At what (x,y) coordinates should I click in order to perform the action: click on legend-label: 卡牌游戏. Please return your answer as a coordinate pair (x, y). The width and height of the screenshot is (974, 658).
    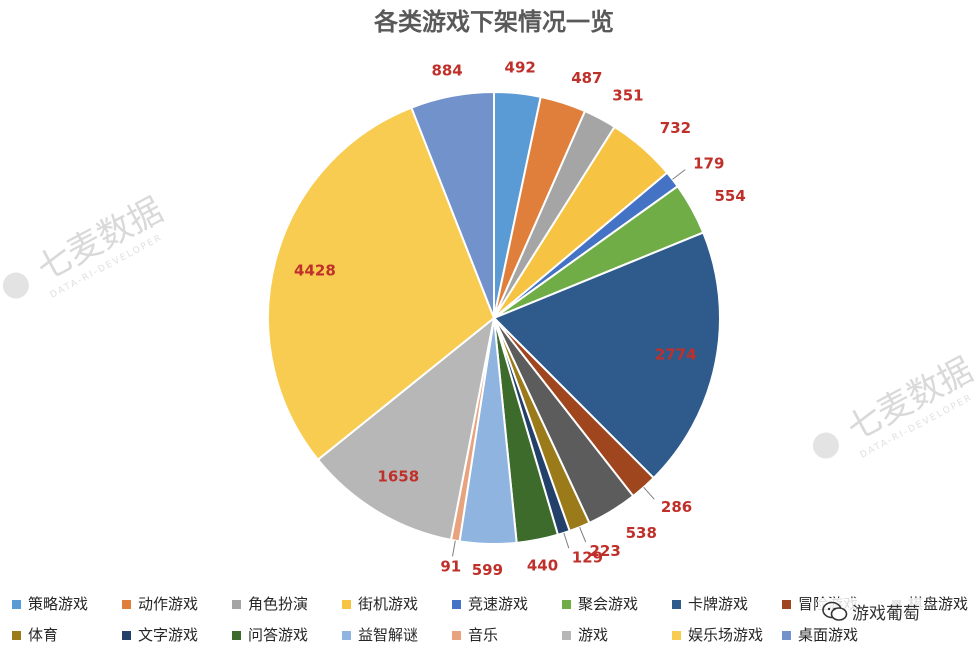
    Looking at the image, I should click on (718, 604).